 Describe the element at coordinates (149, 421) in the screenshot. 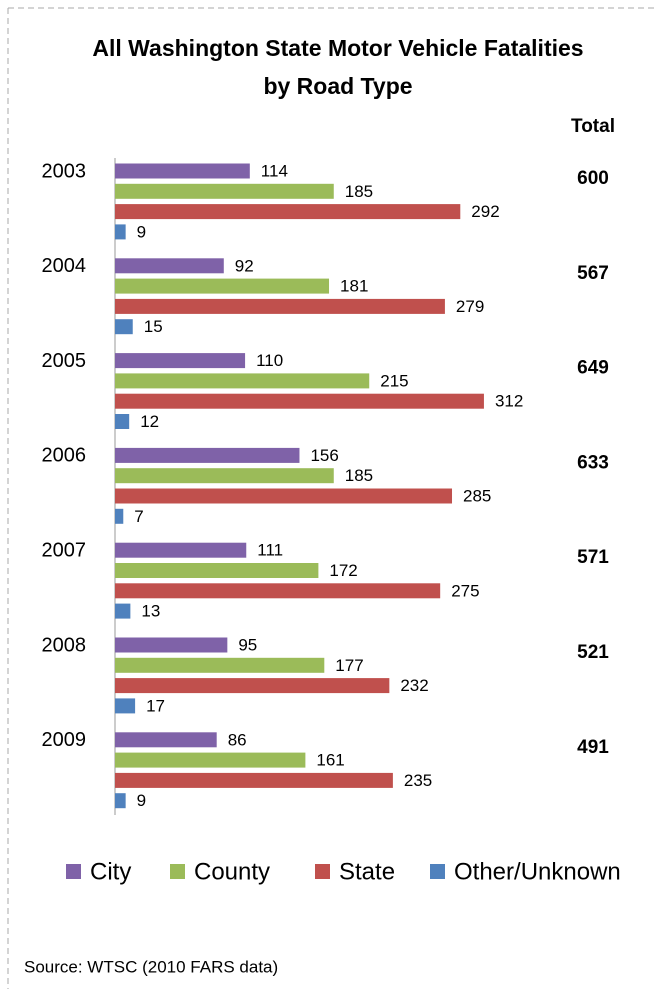

I see `data-label: 12` at that location.